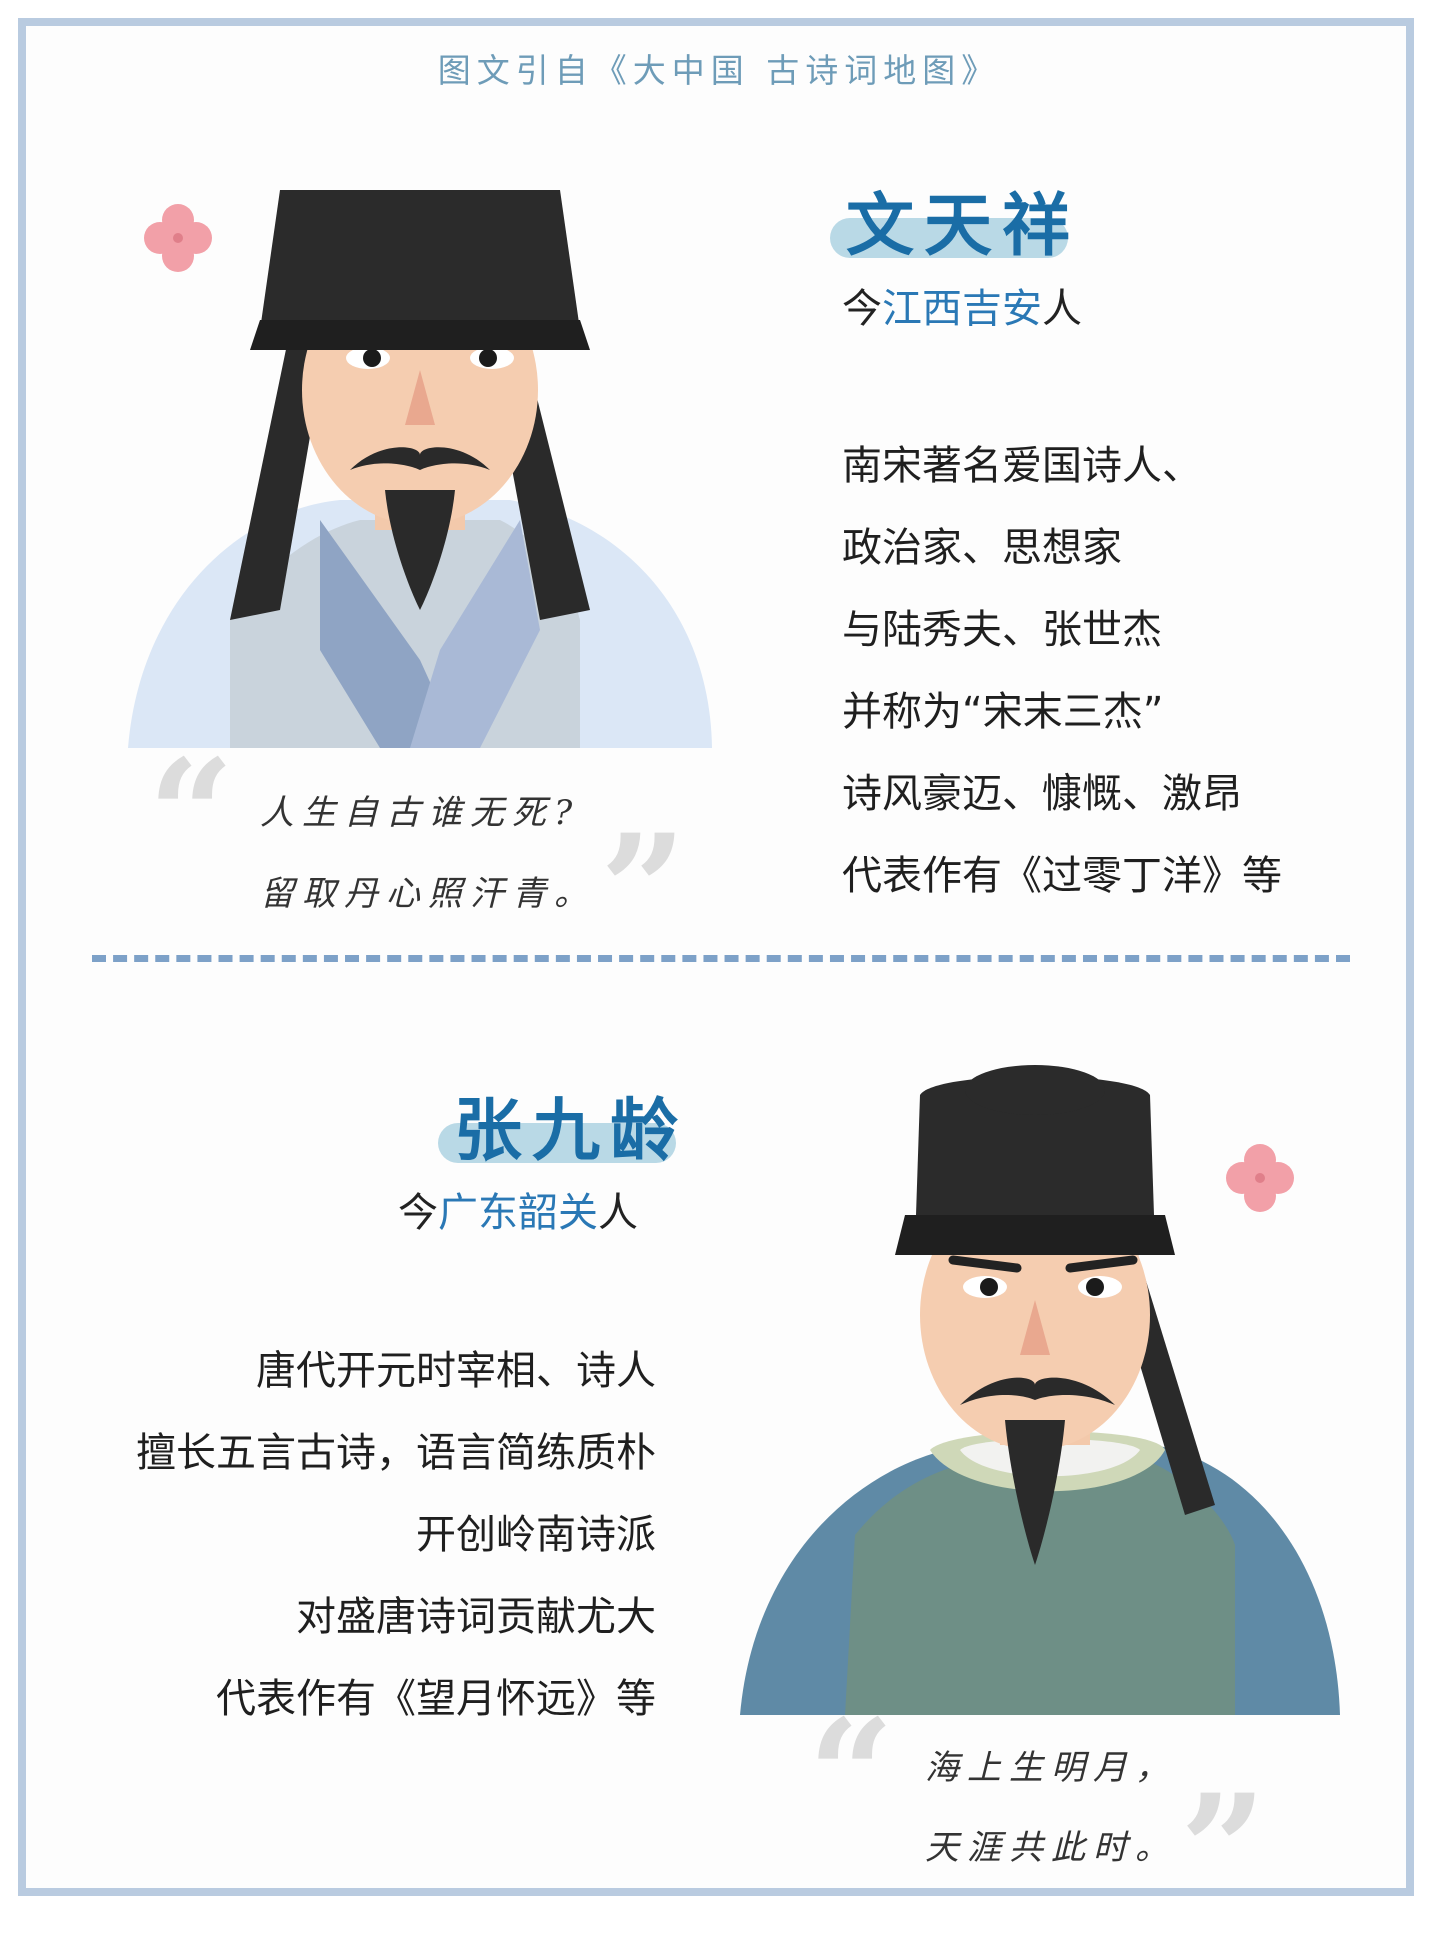 This screenshot has width=1438, height=1938. What do you see at coordinates (420, 813) in the screenshot?
I see `poet1-quote-line1: 人生自古谁无死?` at bounding box center [420, 813].